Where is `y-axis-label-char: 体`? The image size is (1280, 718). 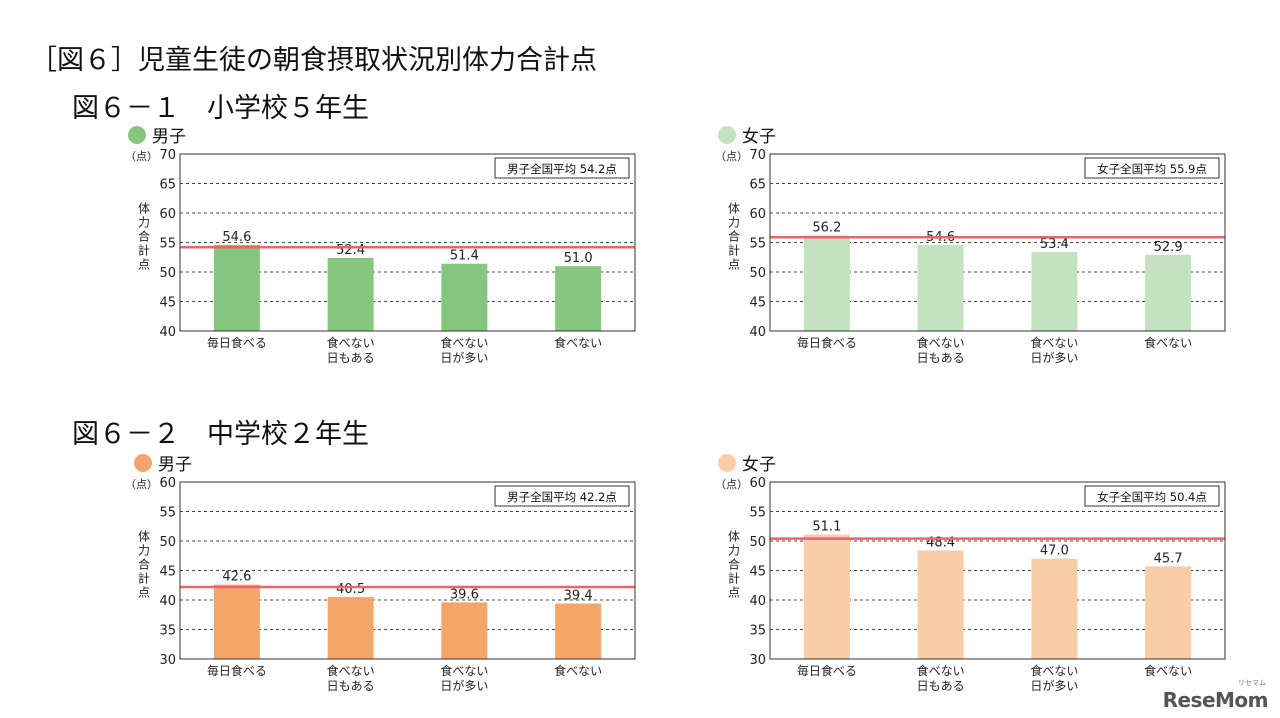
y-axis-label-char: 体 is located at coordinates (144, 536).